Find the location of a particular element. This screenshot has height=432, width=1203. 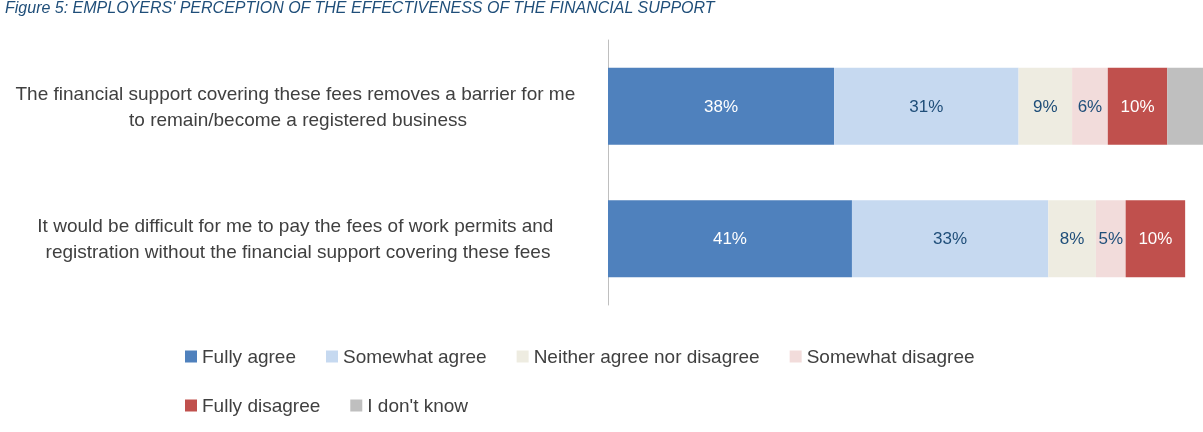

data-label: 33% is located at coordinates (950, 239).